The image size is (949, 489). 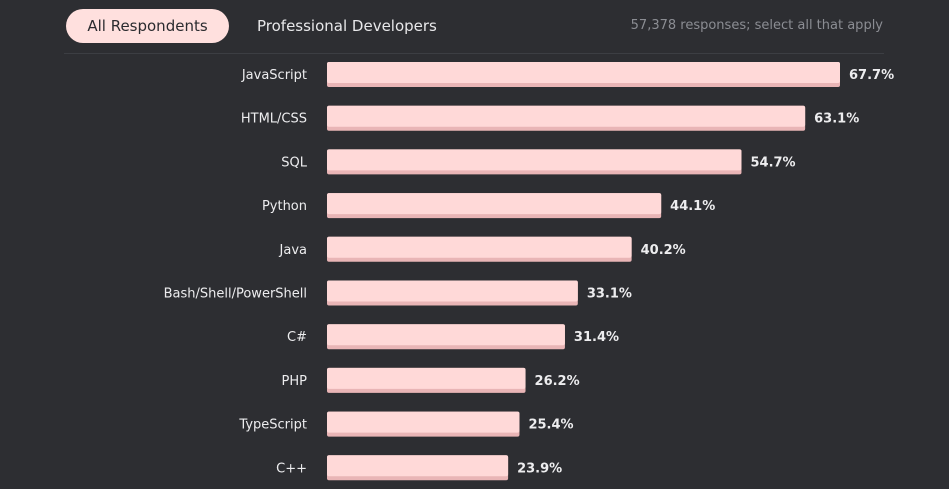 What do you see at coordinates (871, 75) in the screenshot?
I see `value-label: 67.7%` at bounding box center [871, 75].